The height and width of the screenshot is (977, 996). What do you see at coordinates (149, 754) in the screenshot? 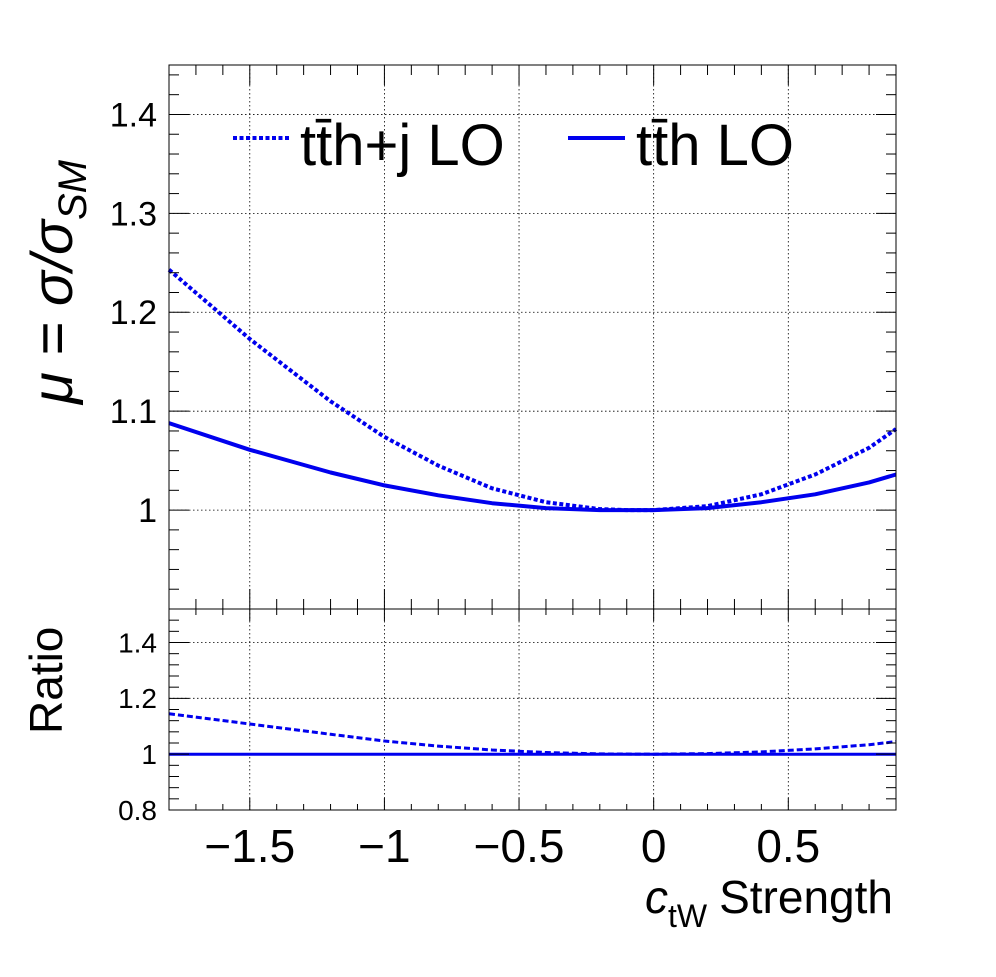
I see `ratio-y-tick-label: 1` at bounding box center [149, 754].